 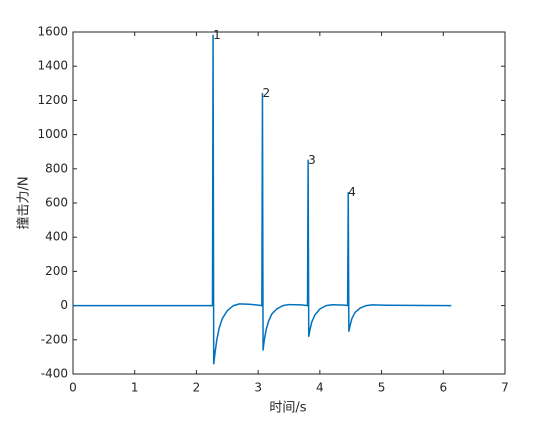 What do you see at coordinates (266, 93) in the screenshot?
I see `annotation: 2` at bounding box center [266, 93].